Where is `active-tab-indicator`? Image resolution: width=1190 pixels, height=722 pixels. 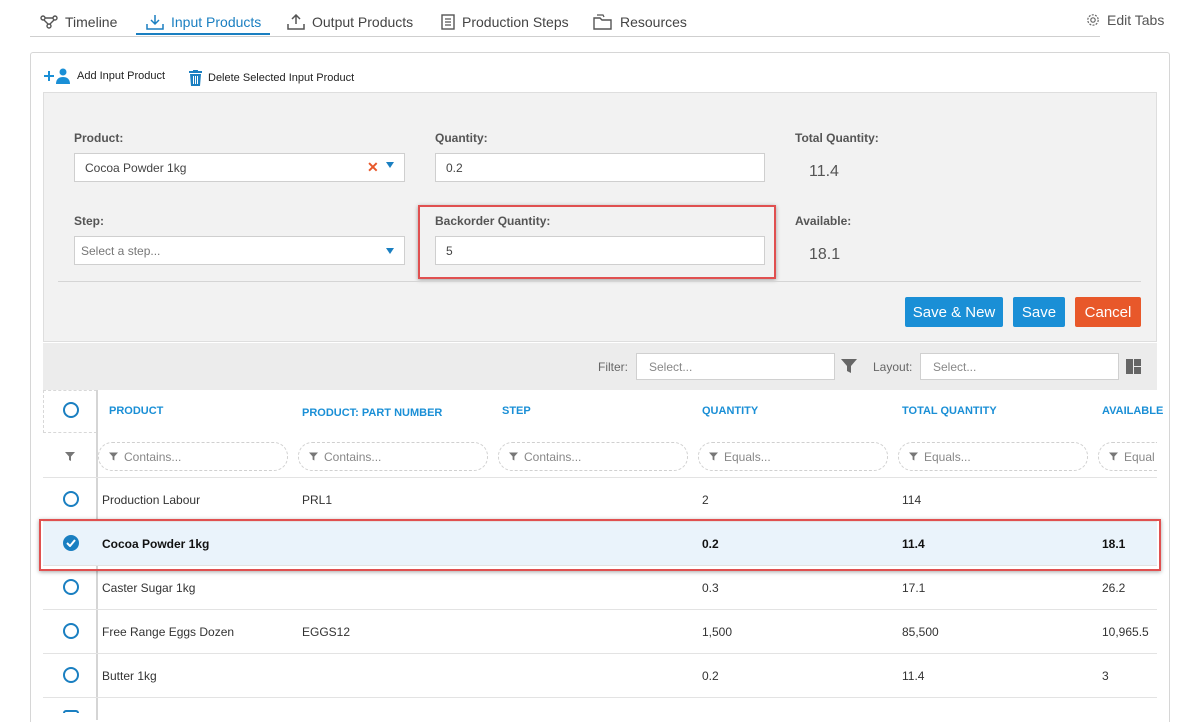 active-tab-indicator is located at coordinates (203, 34).